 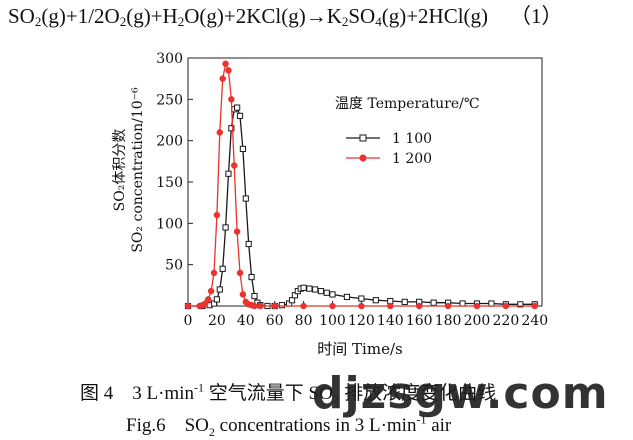 What do you see at coordinates (263, 16) in the screenshot?
I see `eq-part: O(g)+2KCl(g)→K` at bounding box center [263, 16].